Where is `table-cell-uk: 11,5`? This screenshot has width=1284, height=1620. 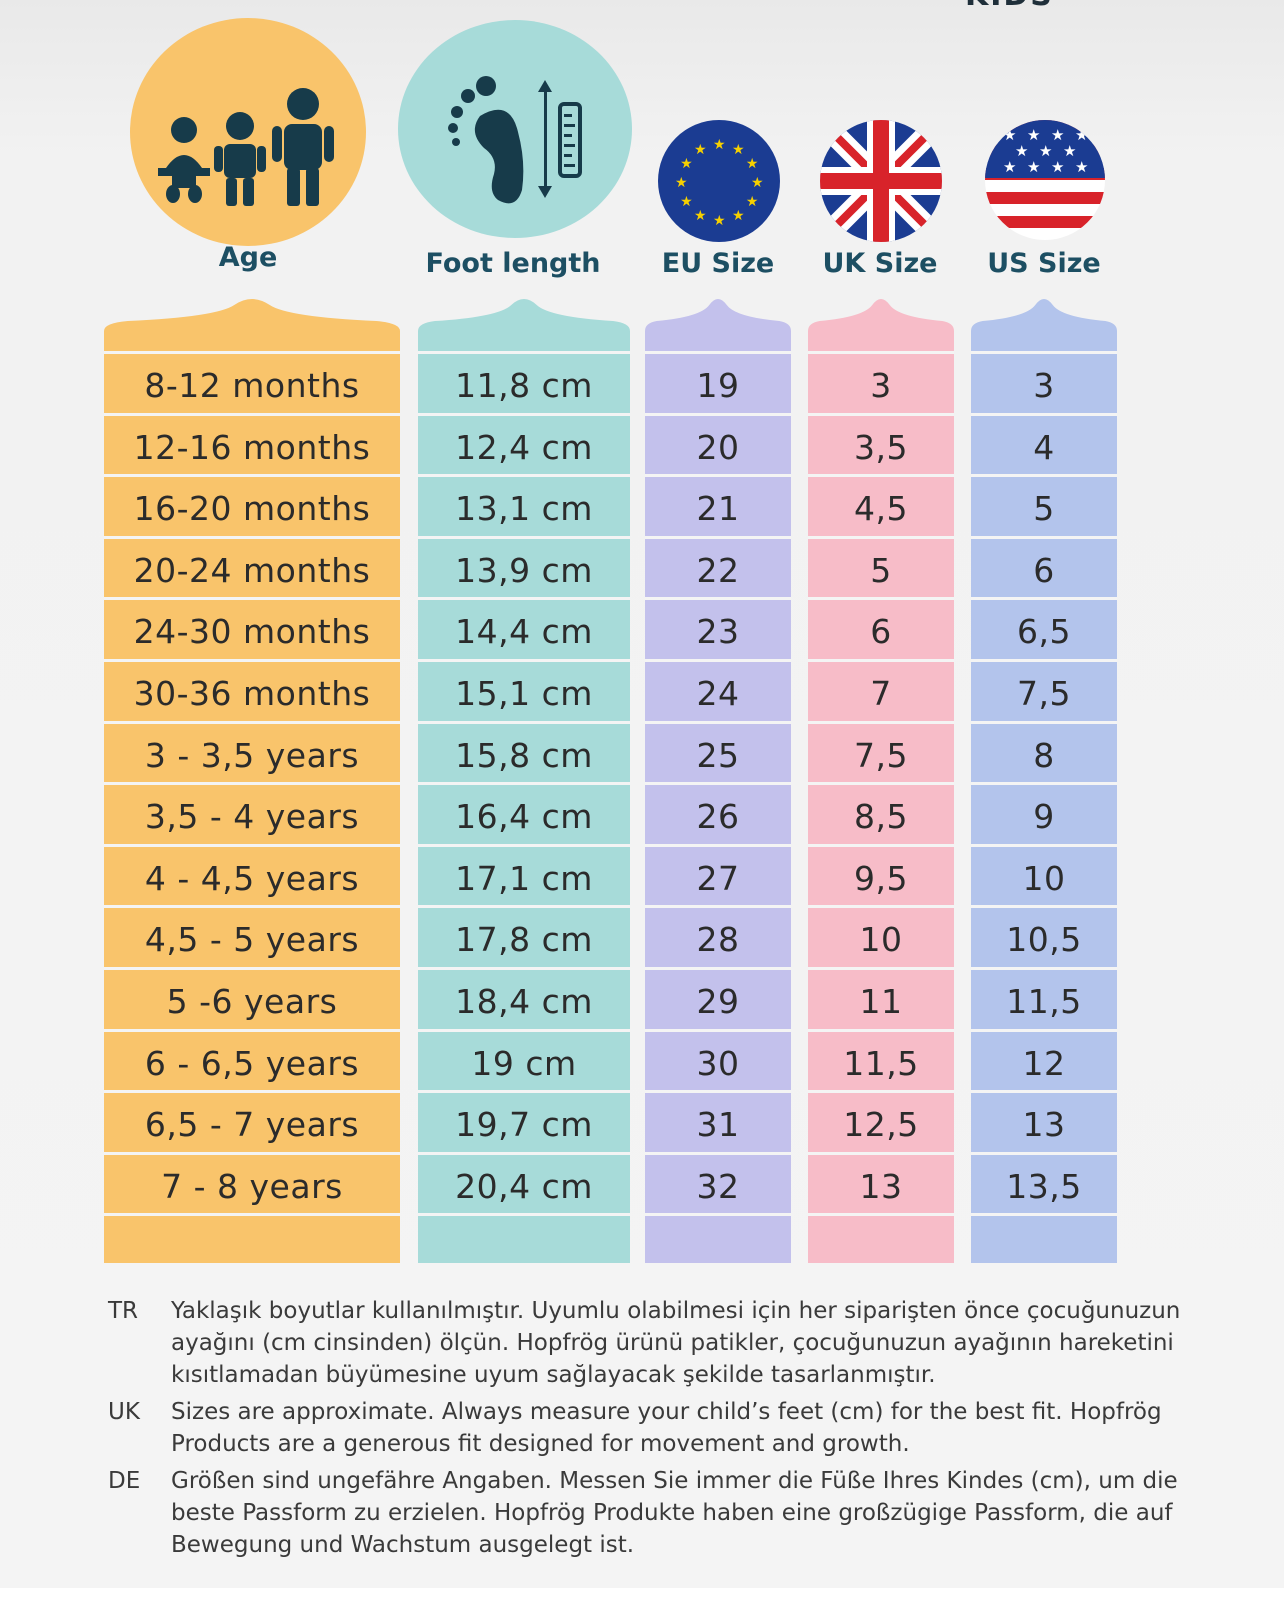
table-cell-uk: 11,5 is located at coordinates (881, 1063).